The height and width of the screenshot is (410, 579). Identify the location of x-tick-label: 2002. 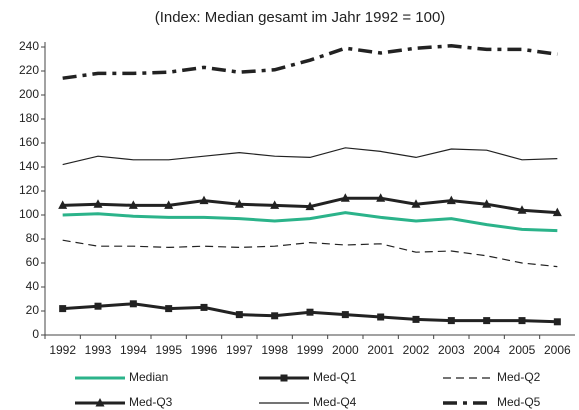
(416, 350).